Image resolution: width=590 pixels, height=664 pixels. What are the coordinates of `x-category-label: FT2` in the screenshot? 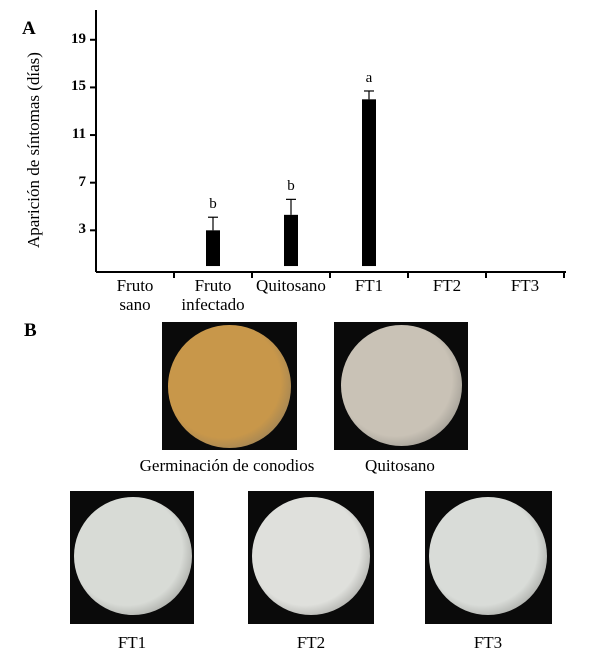 It's located at (447, 285).